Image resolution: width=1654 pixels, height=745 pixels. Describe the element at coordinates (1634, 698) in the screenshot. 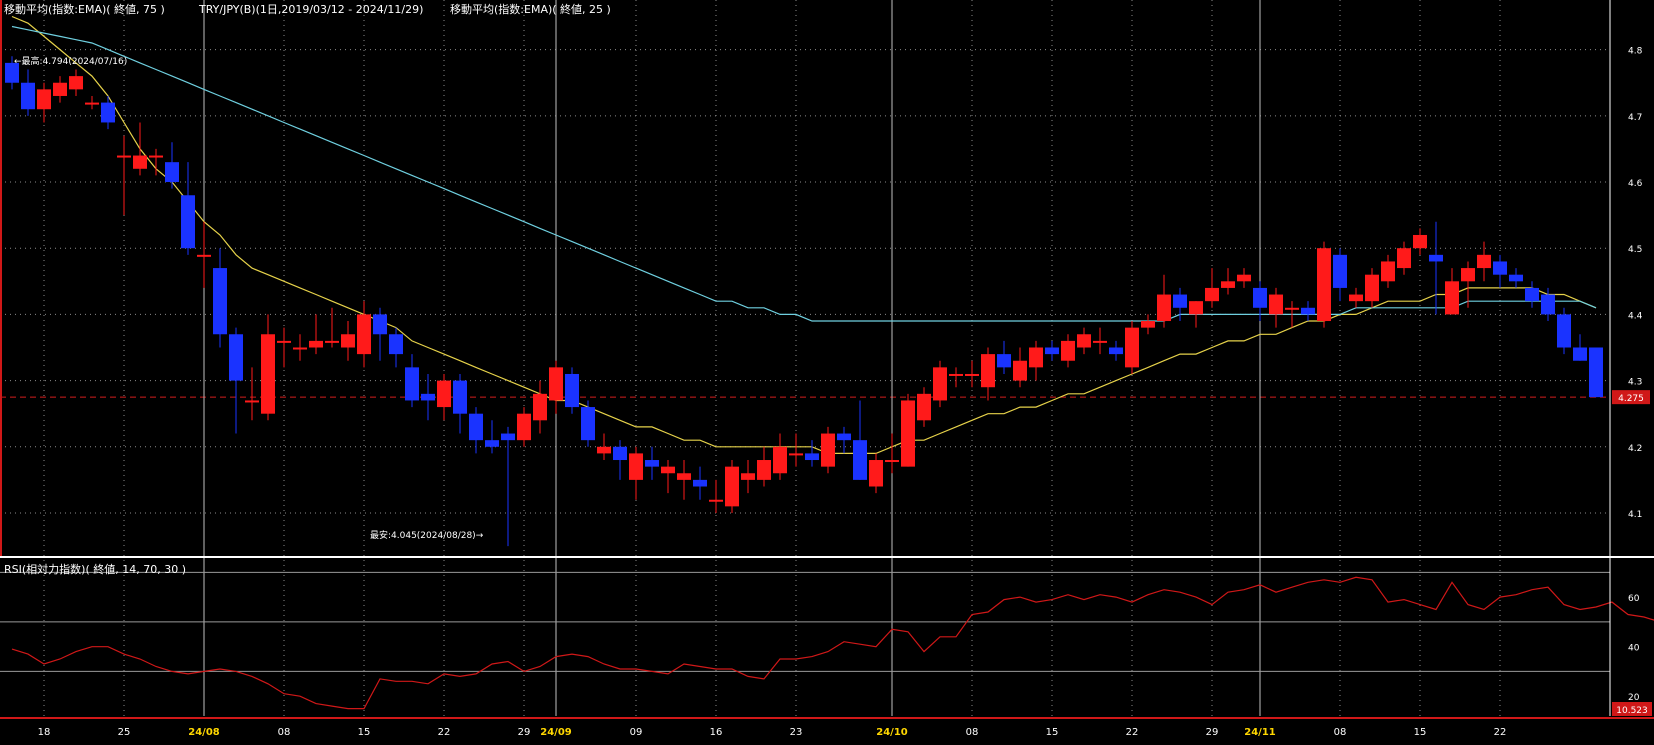

I see `rsi-tick-label: 20` at that location.